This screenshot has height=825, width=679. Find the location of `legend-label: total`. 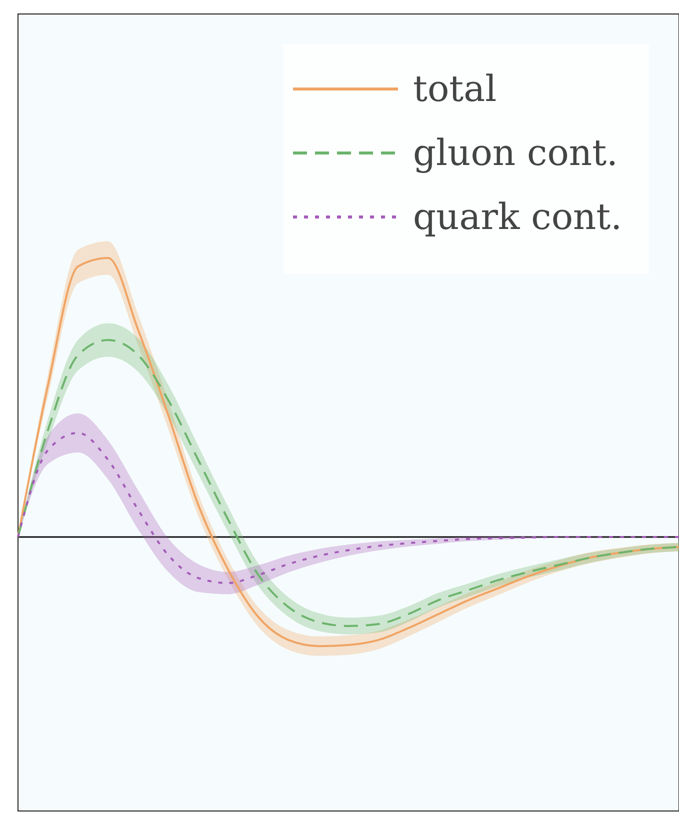

legend-label: total is located at coordinates (455, 89).